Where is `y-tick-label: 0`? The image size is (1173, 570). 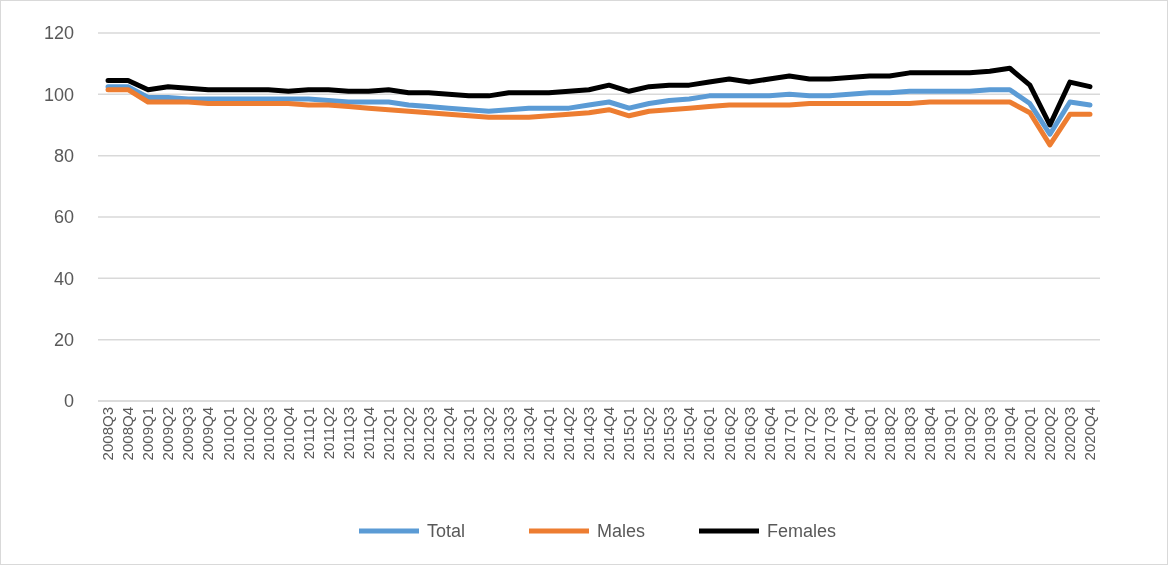 y-tick-label: 0 is located at coordinates (68, 401).